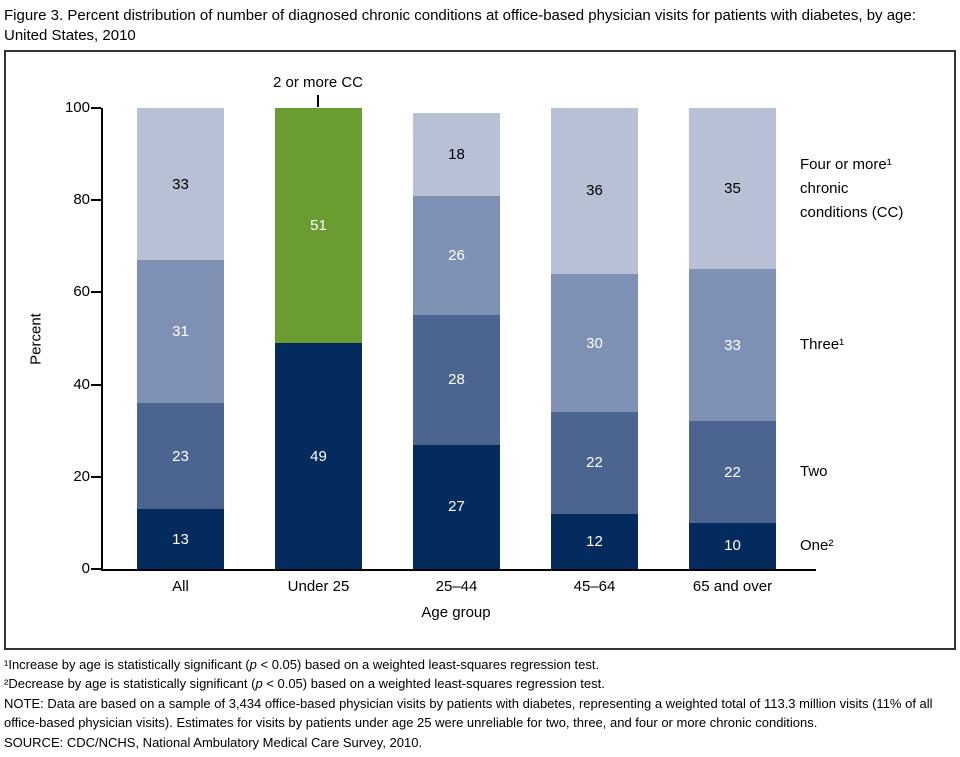 The height and width of the screenshot is (757, 960). Describe the element at coordinates (81, 384) in the screenshot. I see `y-tick-label: 40` at that location.